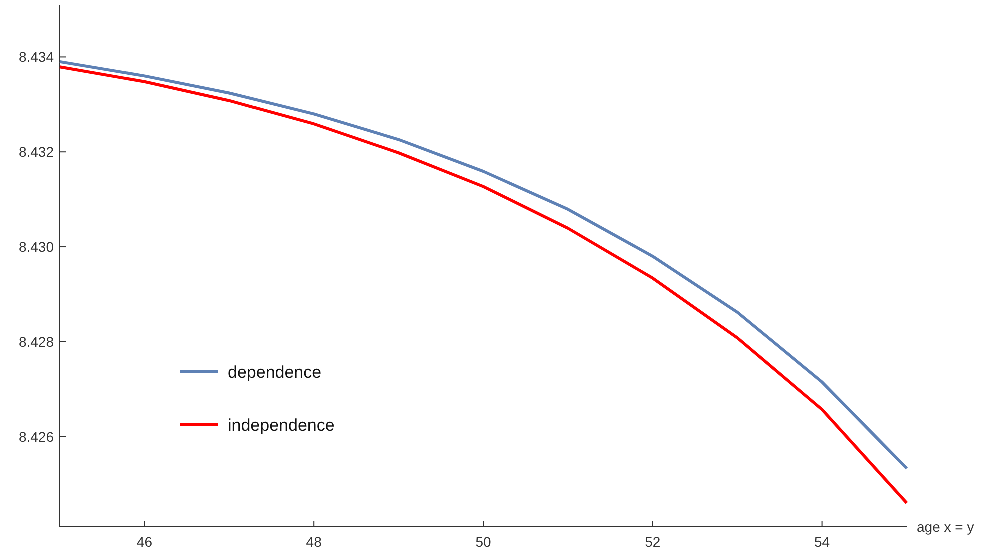 The height and width of the screenshot is (554, 999). I want to click on y-tick-label: 8.428, so click(36, 342).